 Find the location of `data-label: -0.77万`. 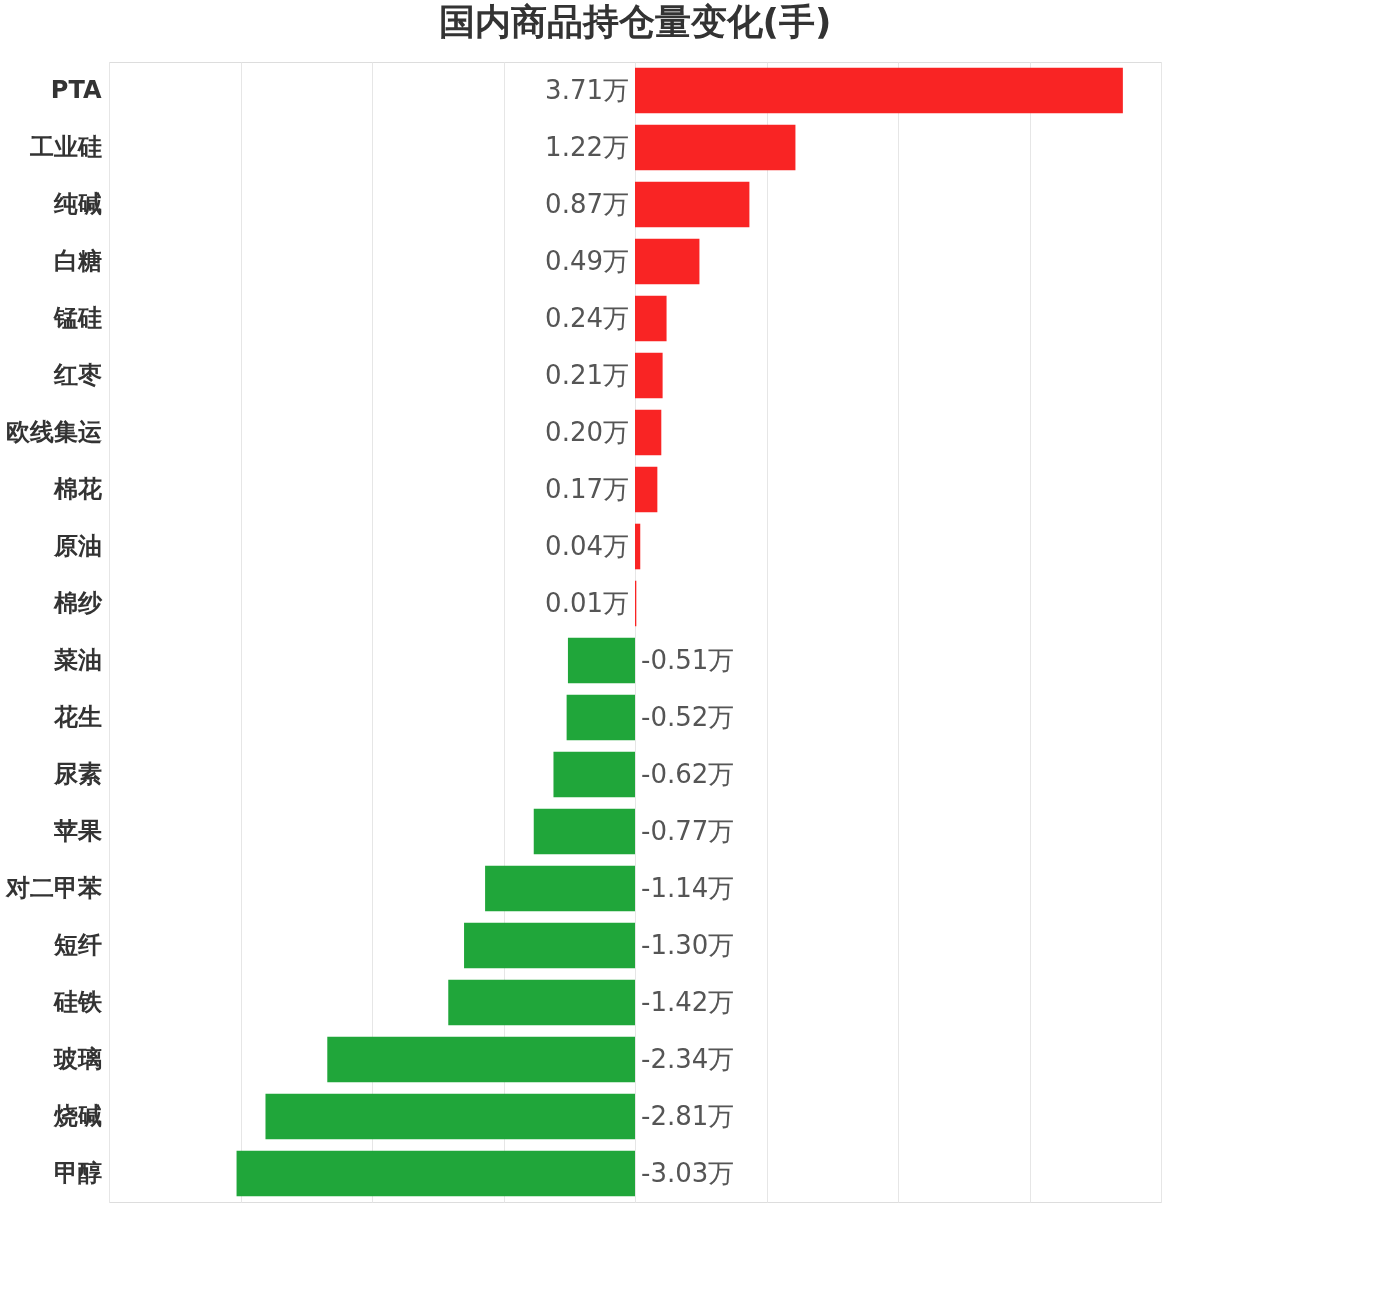

data-label: -0.77万 is located at coordinates (688, 830).